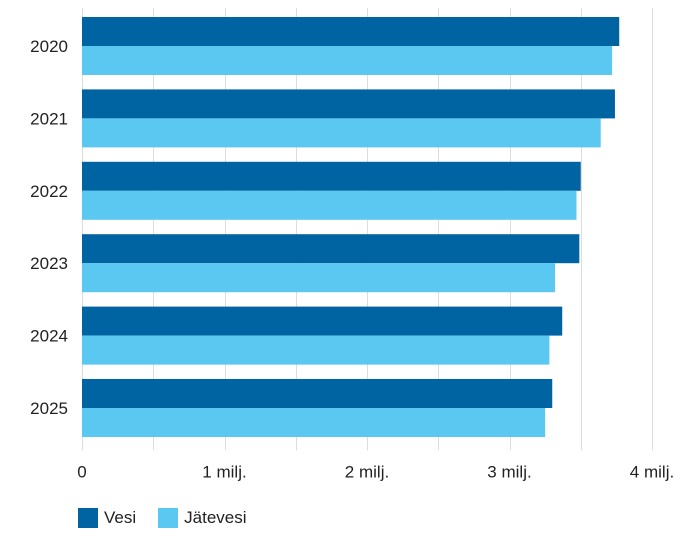  Describe the element at coordinates (224, 471) in the screenshot. I see `x-tick-label: 1 milj.` at that location.